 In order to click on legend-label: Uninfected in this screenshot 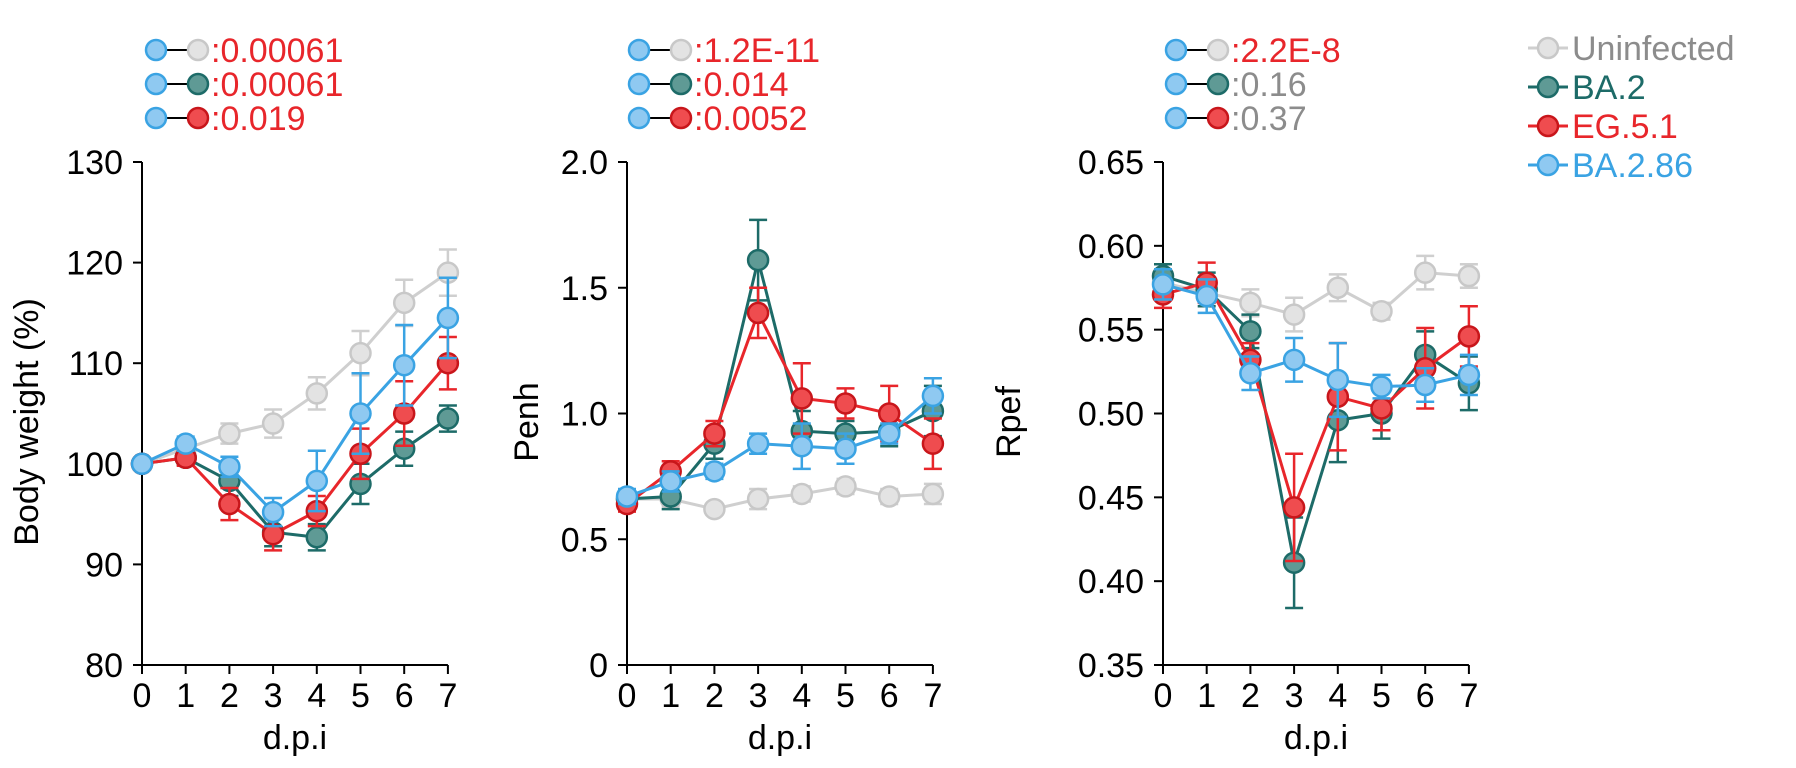, I will do `click(1653, 49)`.